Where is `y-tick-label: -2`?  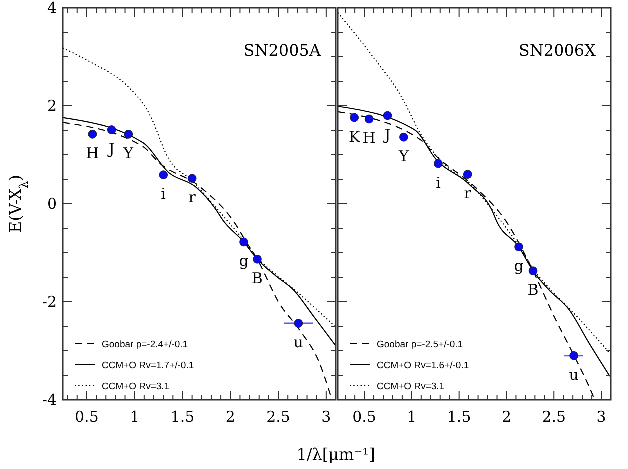 y-tick-label: -2 is located at coordinates (49, 302).